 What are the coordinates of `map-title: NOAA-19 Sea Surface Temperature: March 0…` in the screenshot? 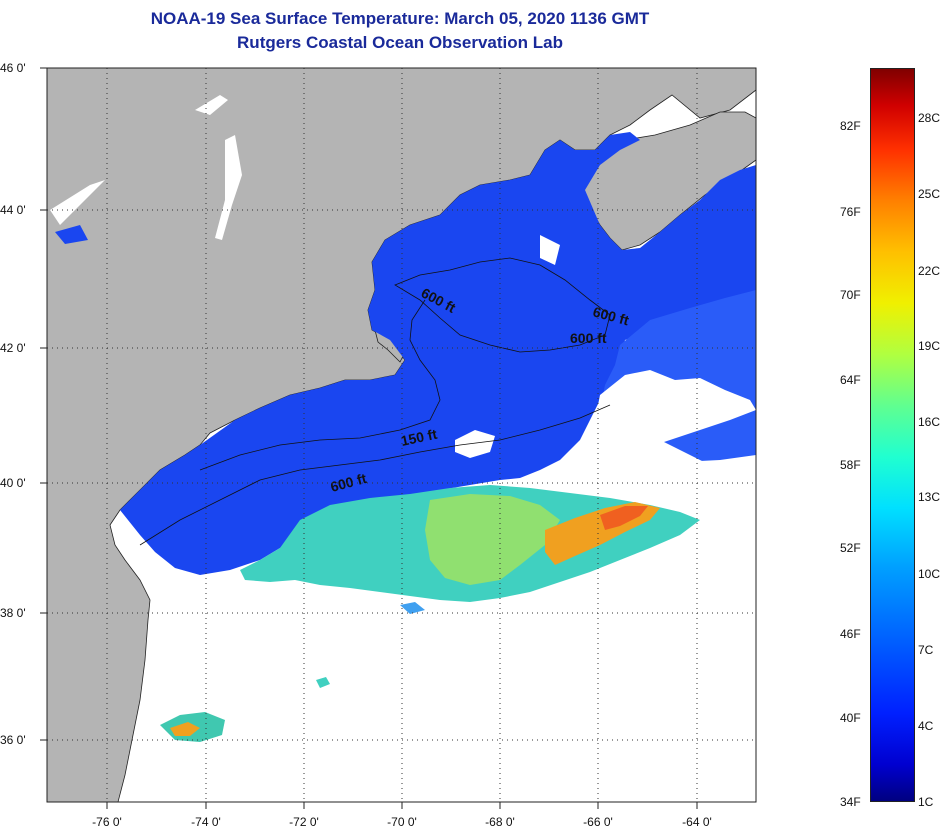 It's located at (400, 18).